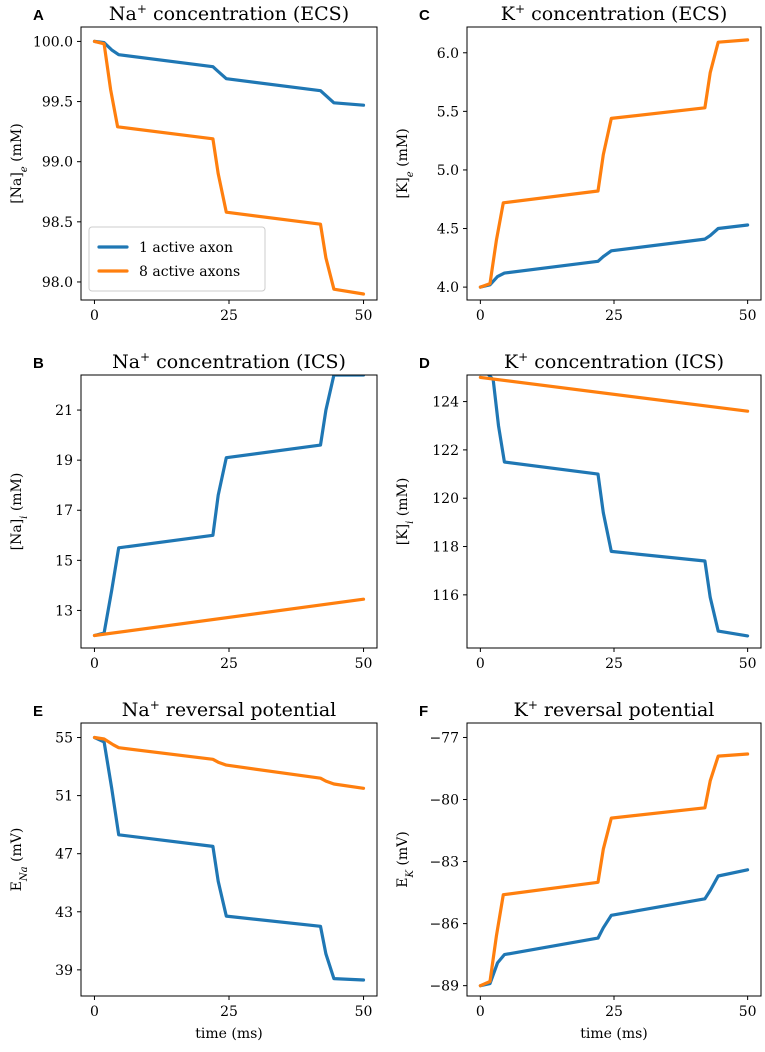 Image resolution: width=765 pixels, height=1052 pixels. I want to click on y-tick-label: 19, so click(64, 461).